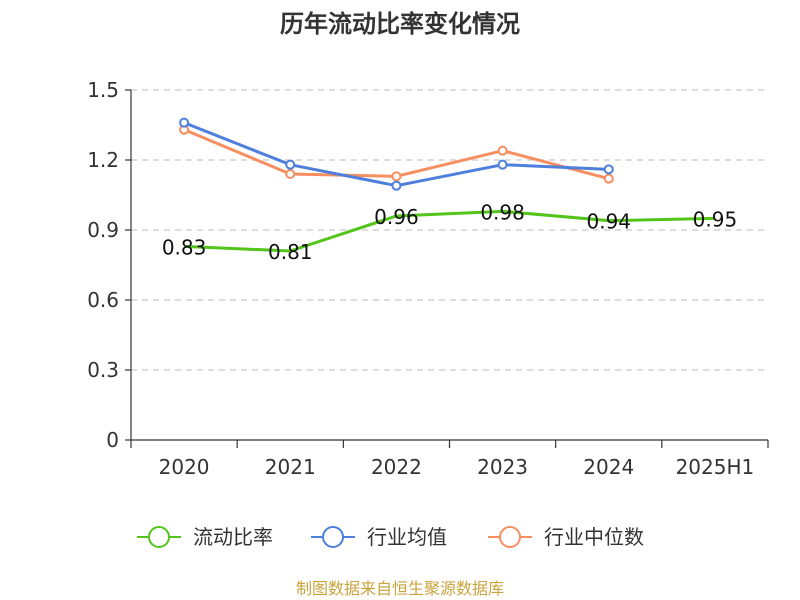 Image resolution: width=800 pixels, height=600 pixels. Describe the element at coordinates (400, 24) in the screenshot. I see `chart-title: 历年流动比率变化情况` at that location.